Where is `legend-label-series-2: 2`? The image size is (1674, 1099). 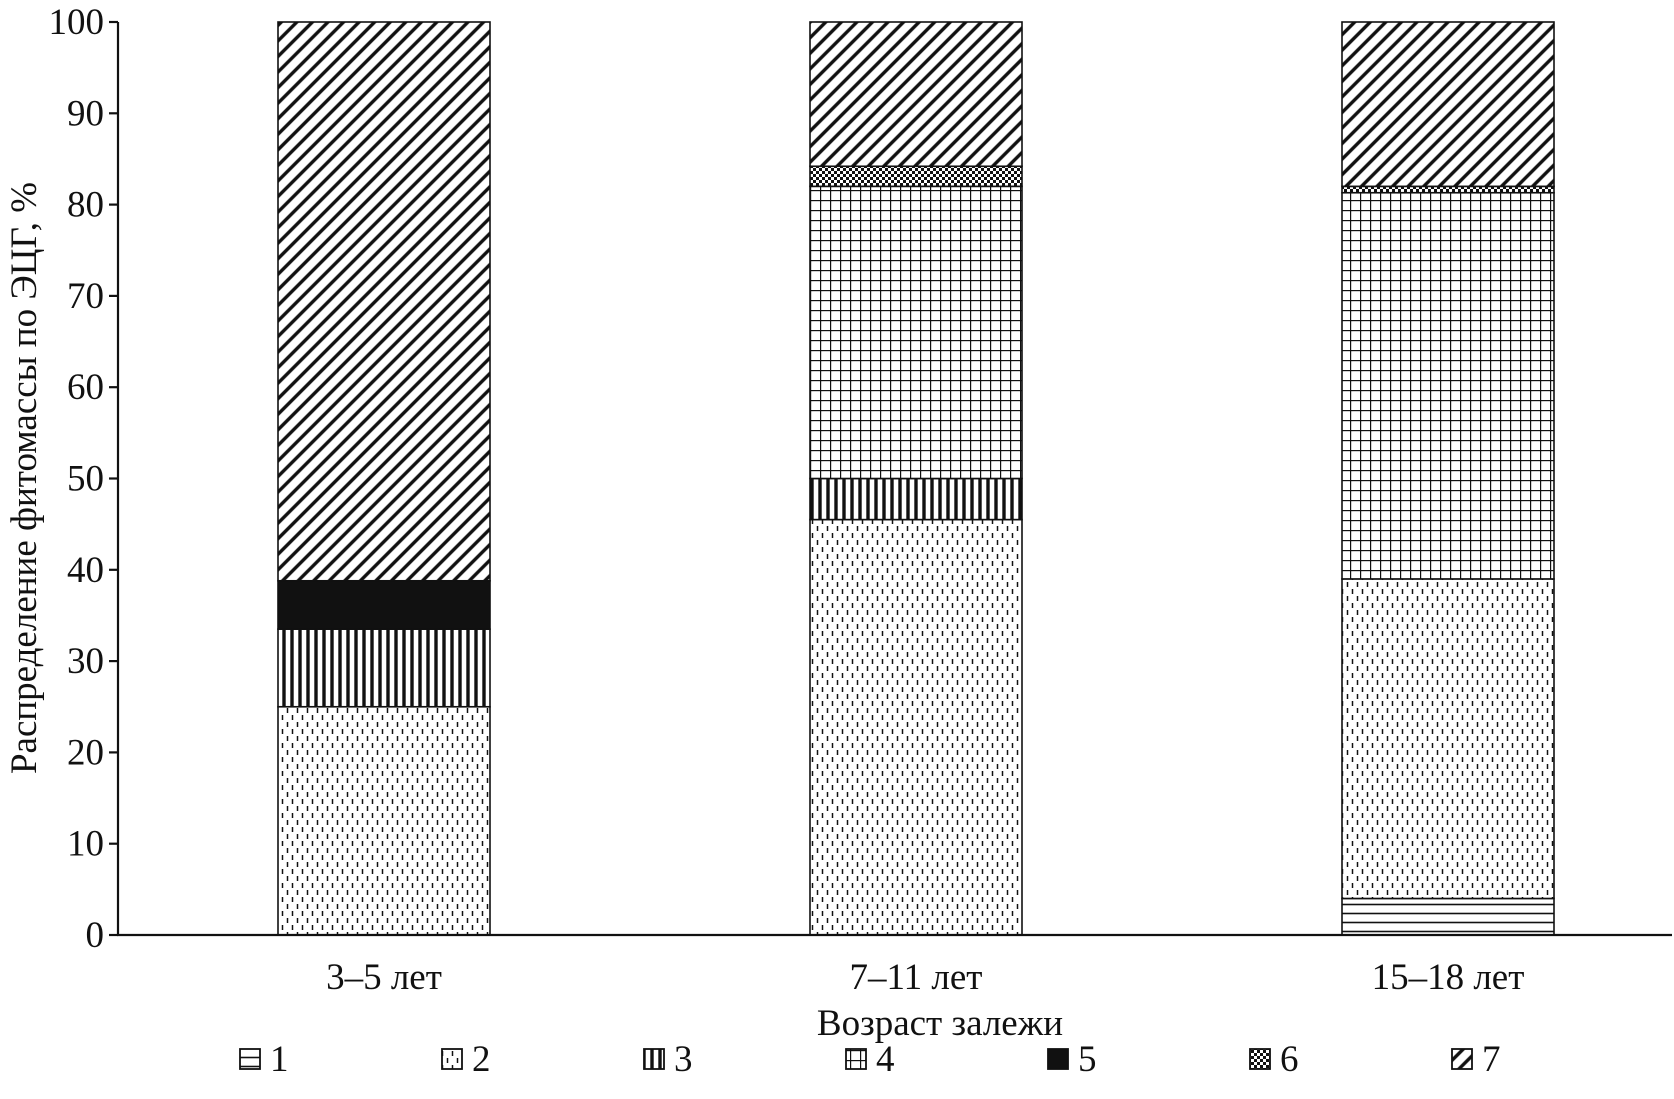 legend-label-series-2: 2 is located at coordinates (481, 1059).